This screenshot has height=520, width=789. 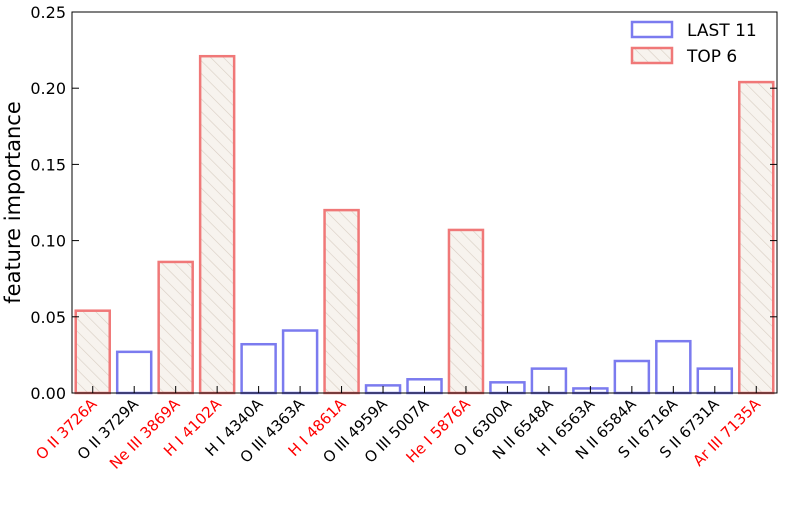 What do you see at coordinates (693, 43) in the screenshot?
I see `legend: LAST 11 TOP 6` at bounding box center [693, 43].